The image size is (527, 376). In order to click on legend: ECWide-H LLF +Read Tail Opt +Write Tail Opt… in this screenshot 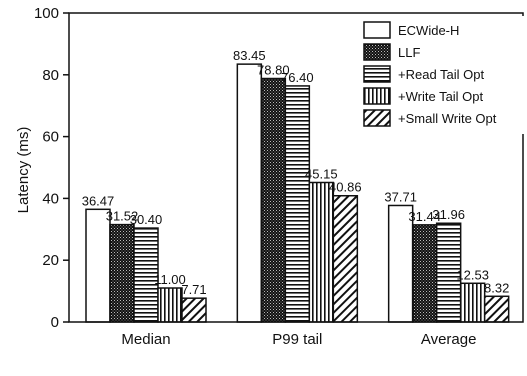, I will do `click(443, 75)`.